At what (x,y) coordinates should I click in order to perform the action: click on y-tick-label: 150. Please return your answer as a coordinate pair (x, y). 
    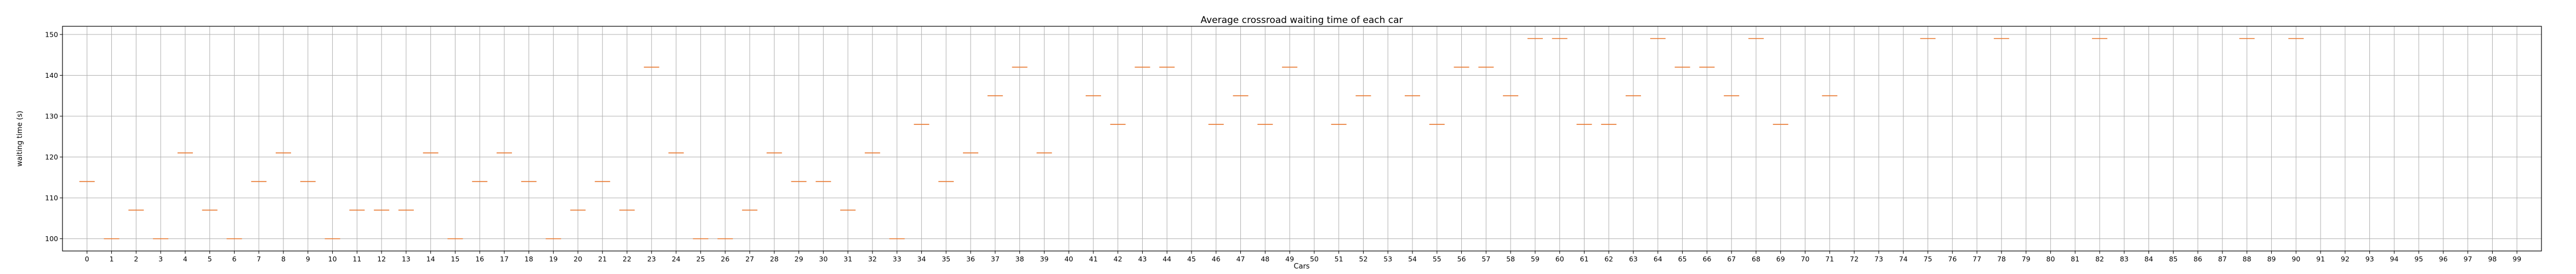
    Looking at the image, I should click on (51, 34).